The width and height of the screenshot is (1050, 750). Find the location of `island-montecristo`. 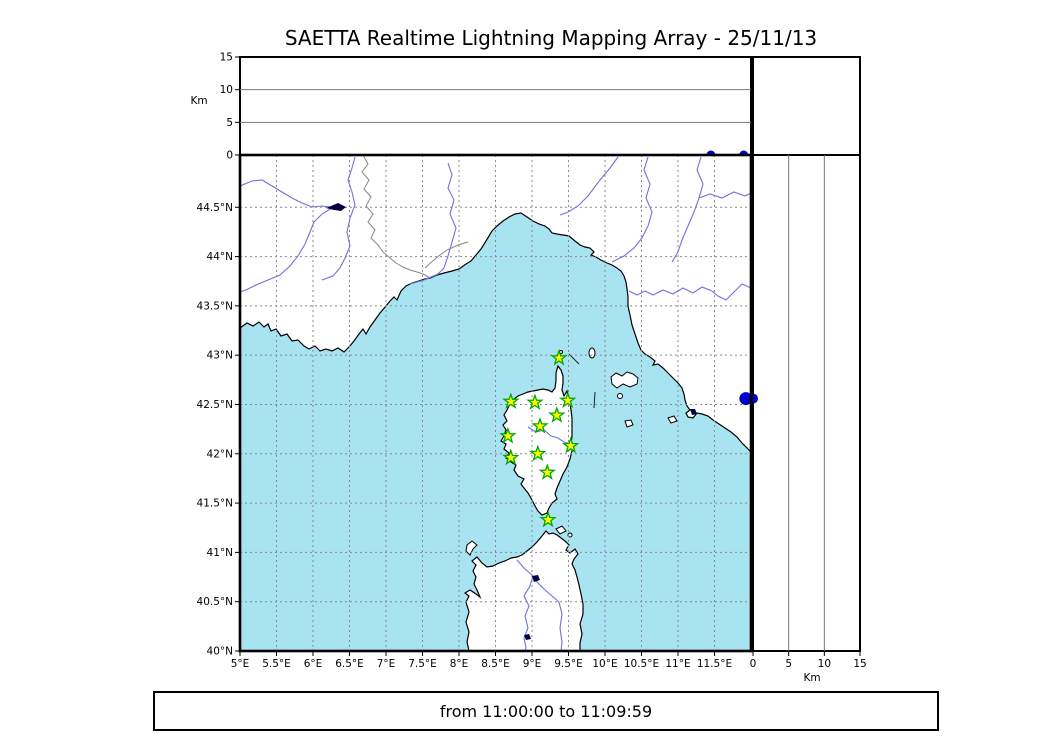

island-montecristo is located at coordinates (629, 423).